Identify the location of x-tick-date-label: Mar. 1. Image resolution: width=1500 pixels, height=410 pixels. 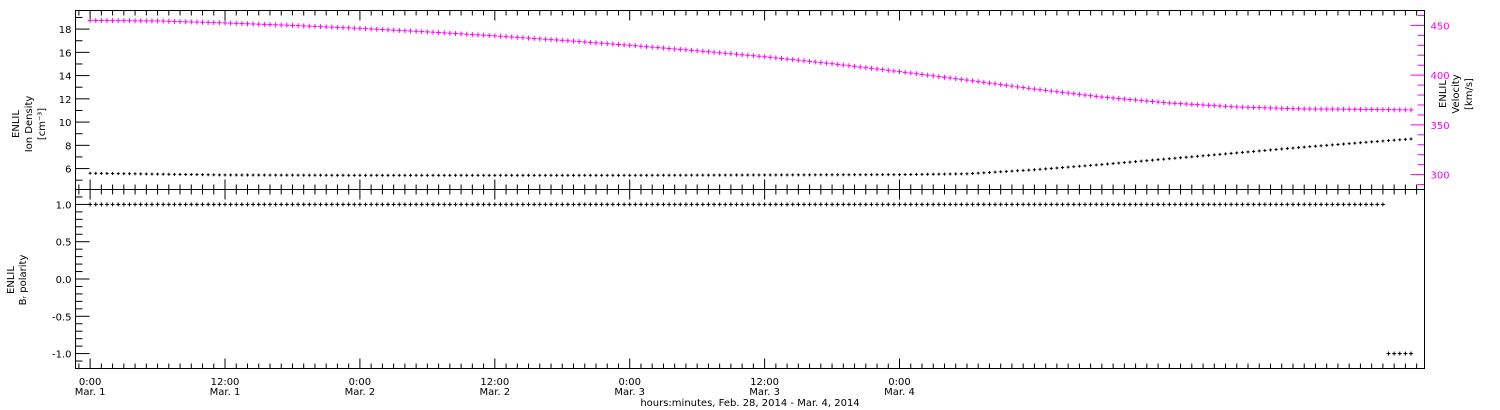
(225, 392).